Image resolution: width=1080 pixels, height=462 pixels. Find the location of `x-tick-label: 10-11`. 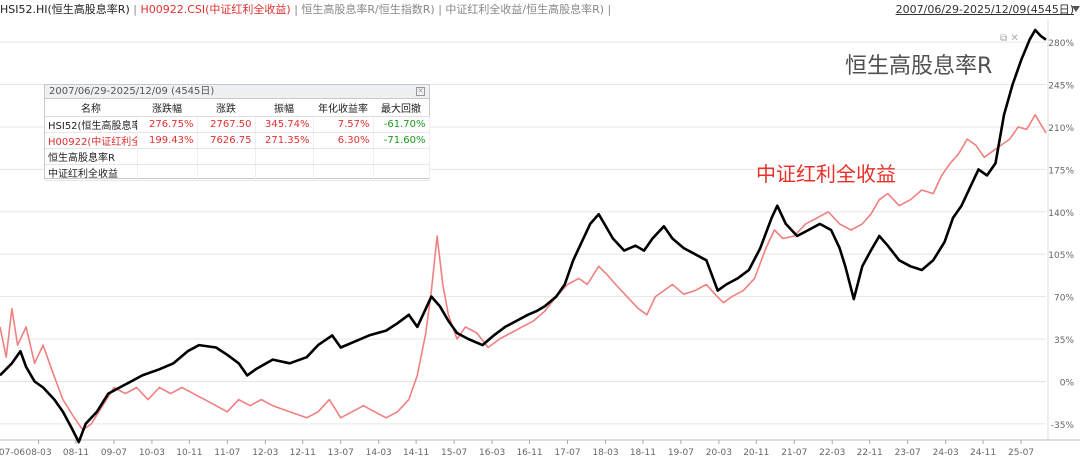

x-tick-label: 10-11 is located at coordinates (189, 453).